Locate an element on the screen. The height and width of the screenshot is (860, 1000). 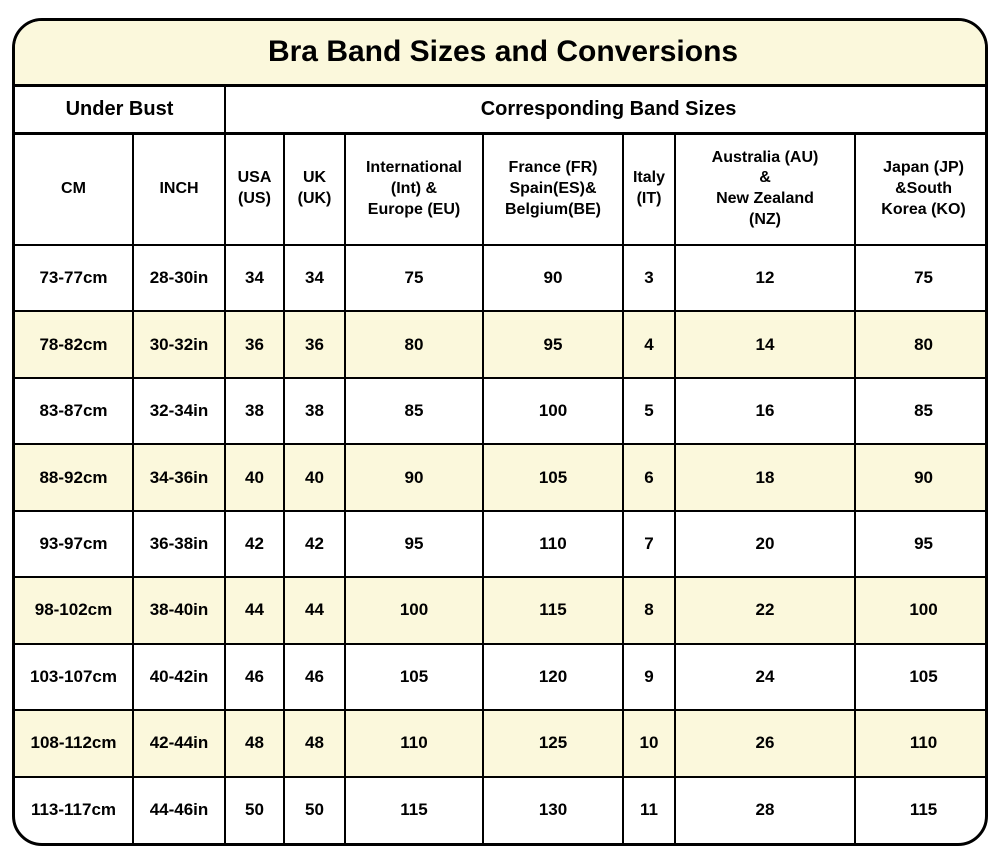
column-header-australia-new-zealand: Australia (AU) & New Zealand (NZ) is located at coordinates (765, 189).